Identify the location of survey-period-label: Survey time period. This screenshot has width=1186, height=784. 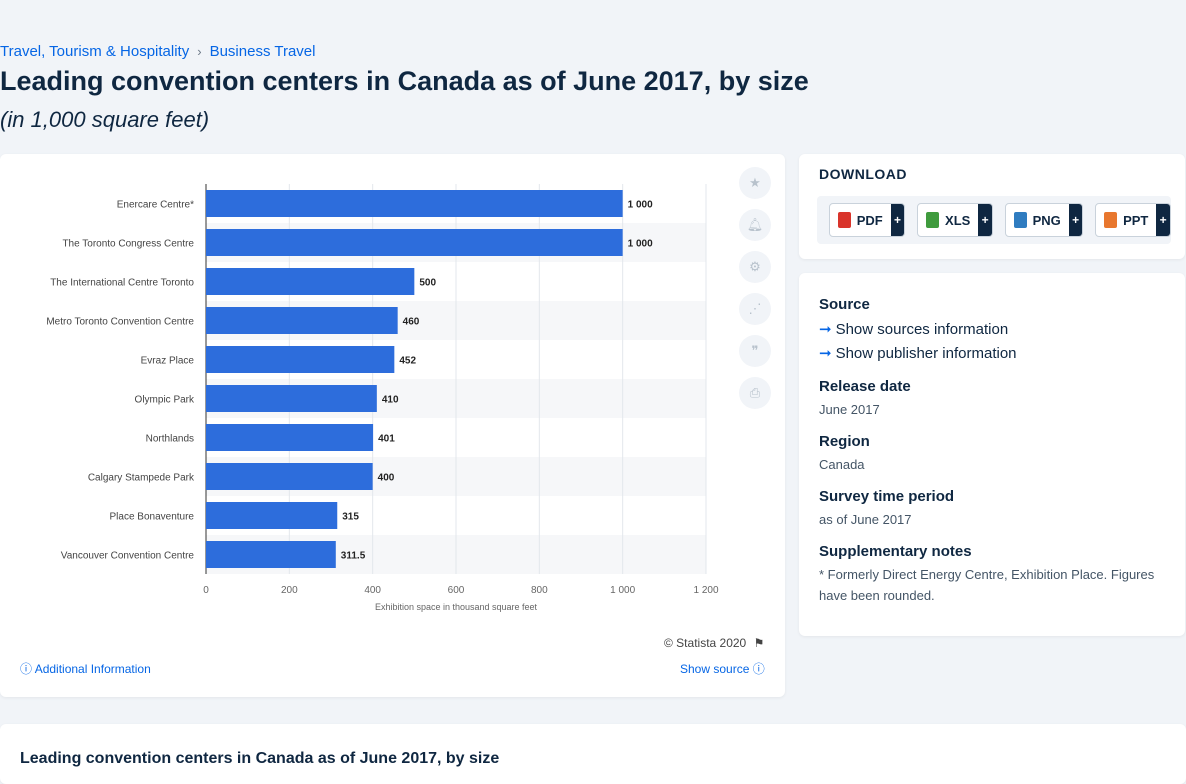
(887, 496).